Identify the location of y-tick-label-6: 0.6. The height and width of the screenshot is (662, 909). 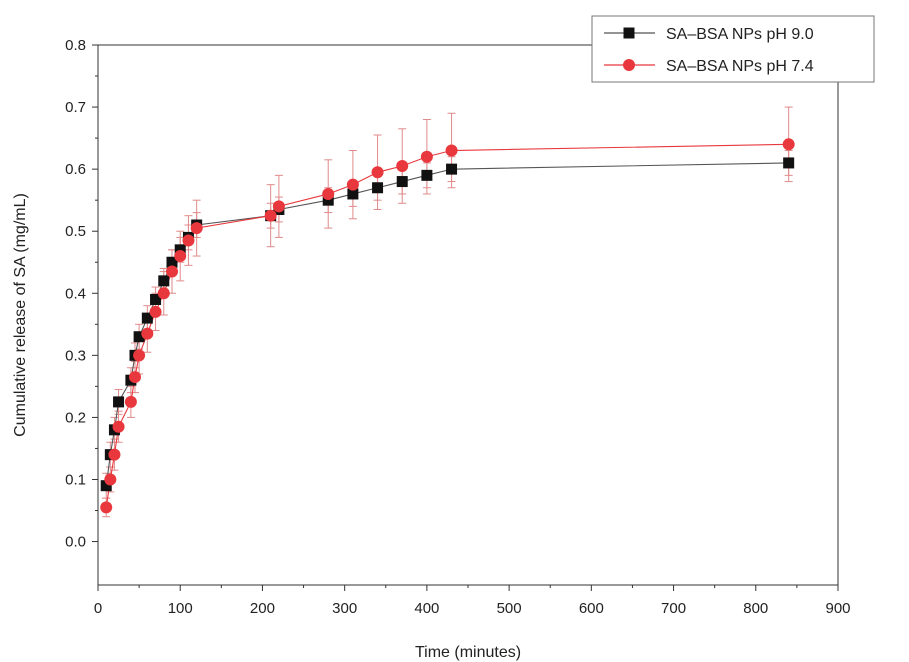
(75, 169).